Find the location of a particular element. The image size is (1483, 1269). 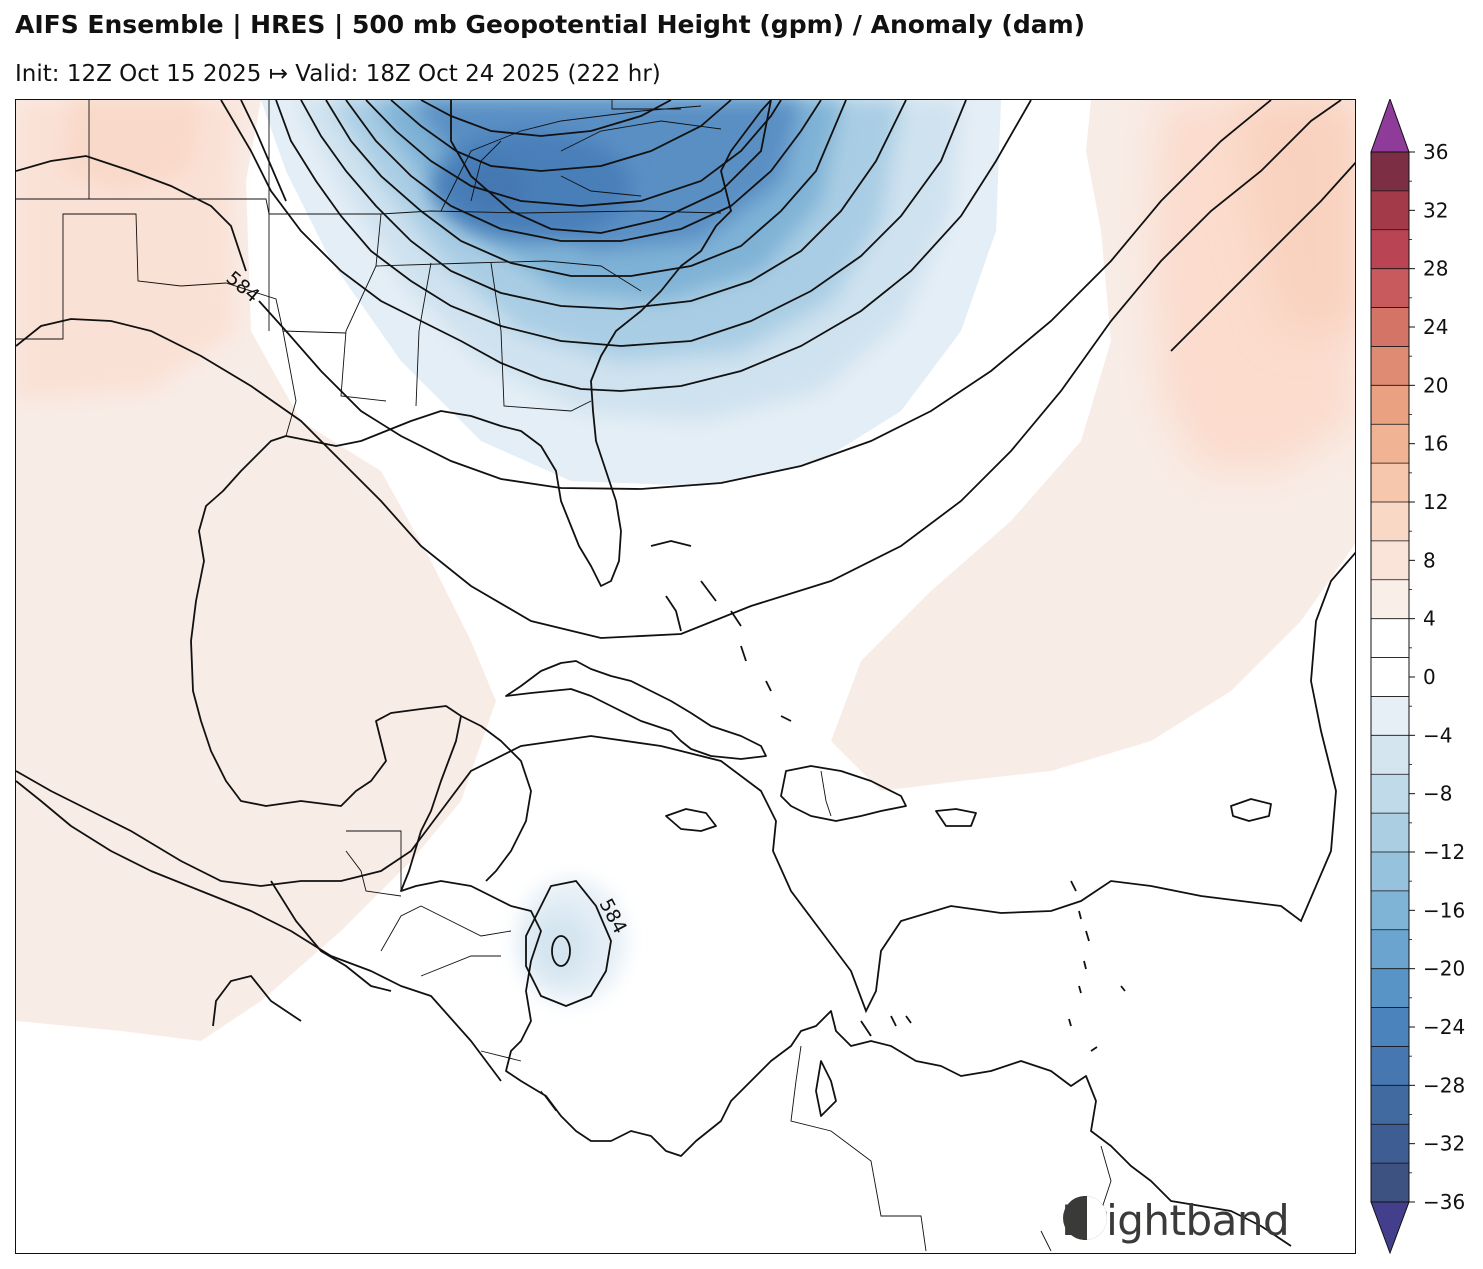

colorbar-tick-label: 0 is located at coordinates (1429, 677).